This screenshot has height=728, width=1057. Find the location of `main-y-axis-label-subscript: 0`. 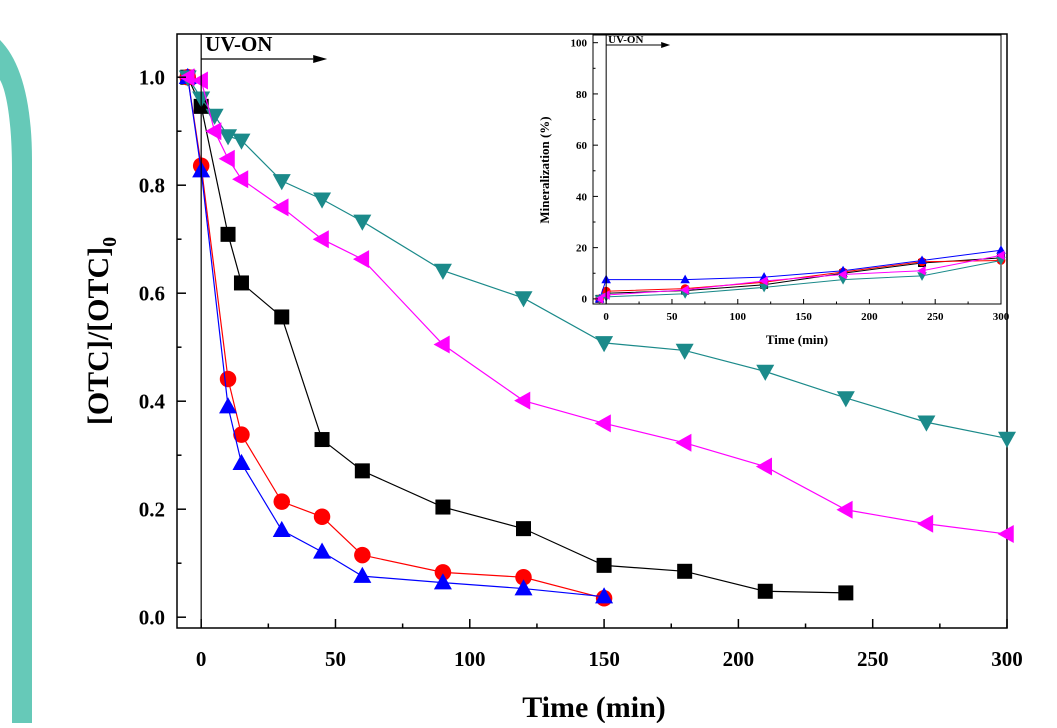

main-y-axis-label-subscript: 0 is located at coordinates (110, 242).